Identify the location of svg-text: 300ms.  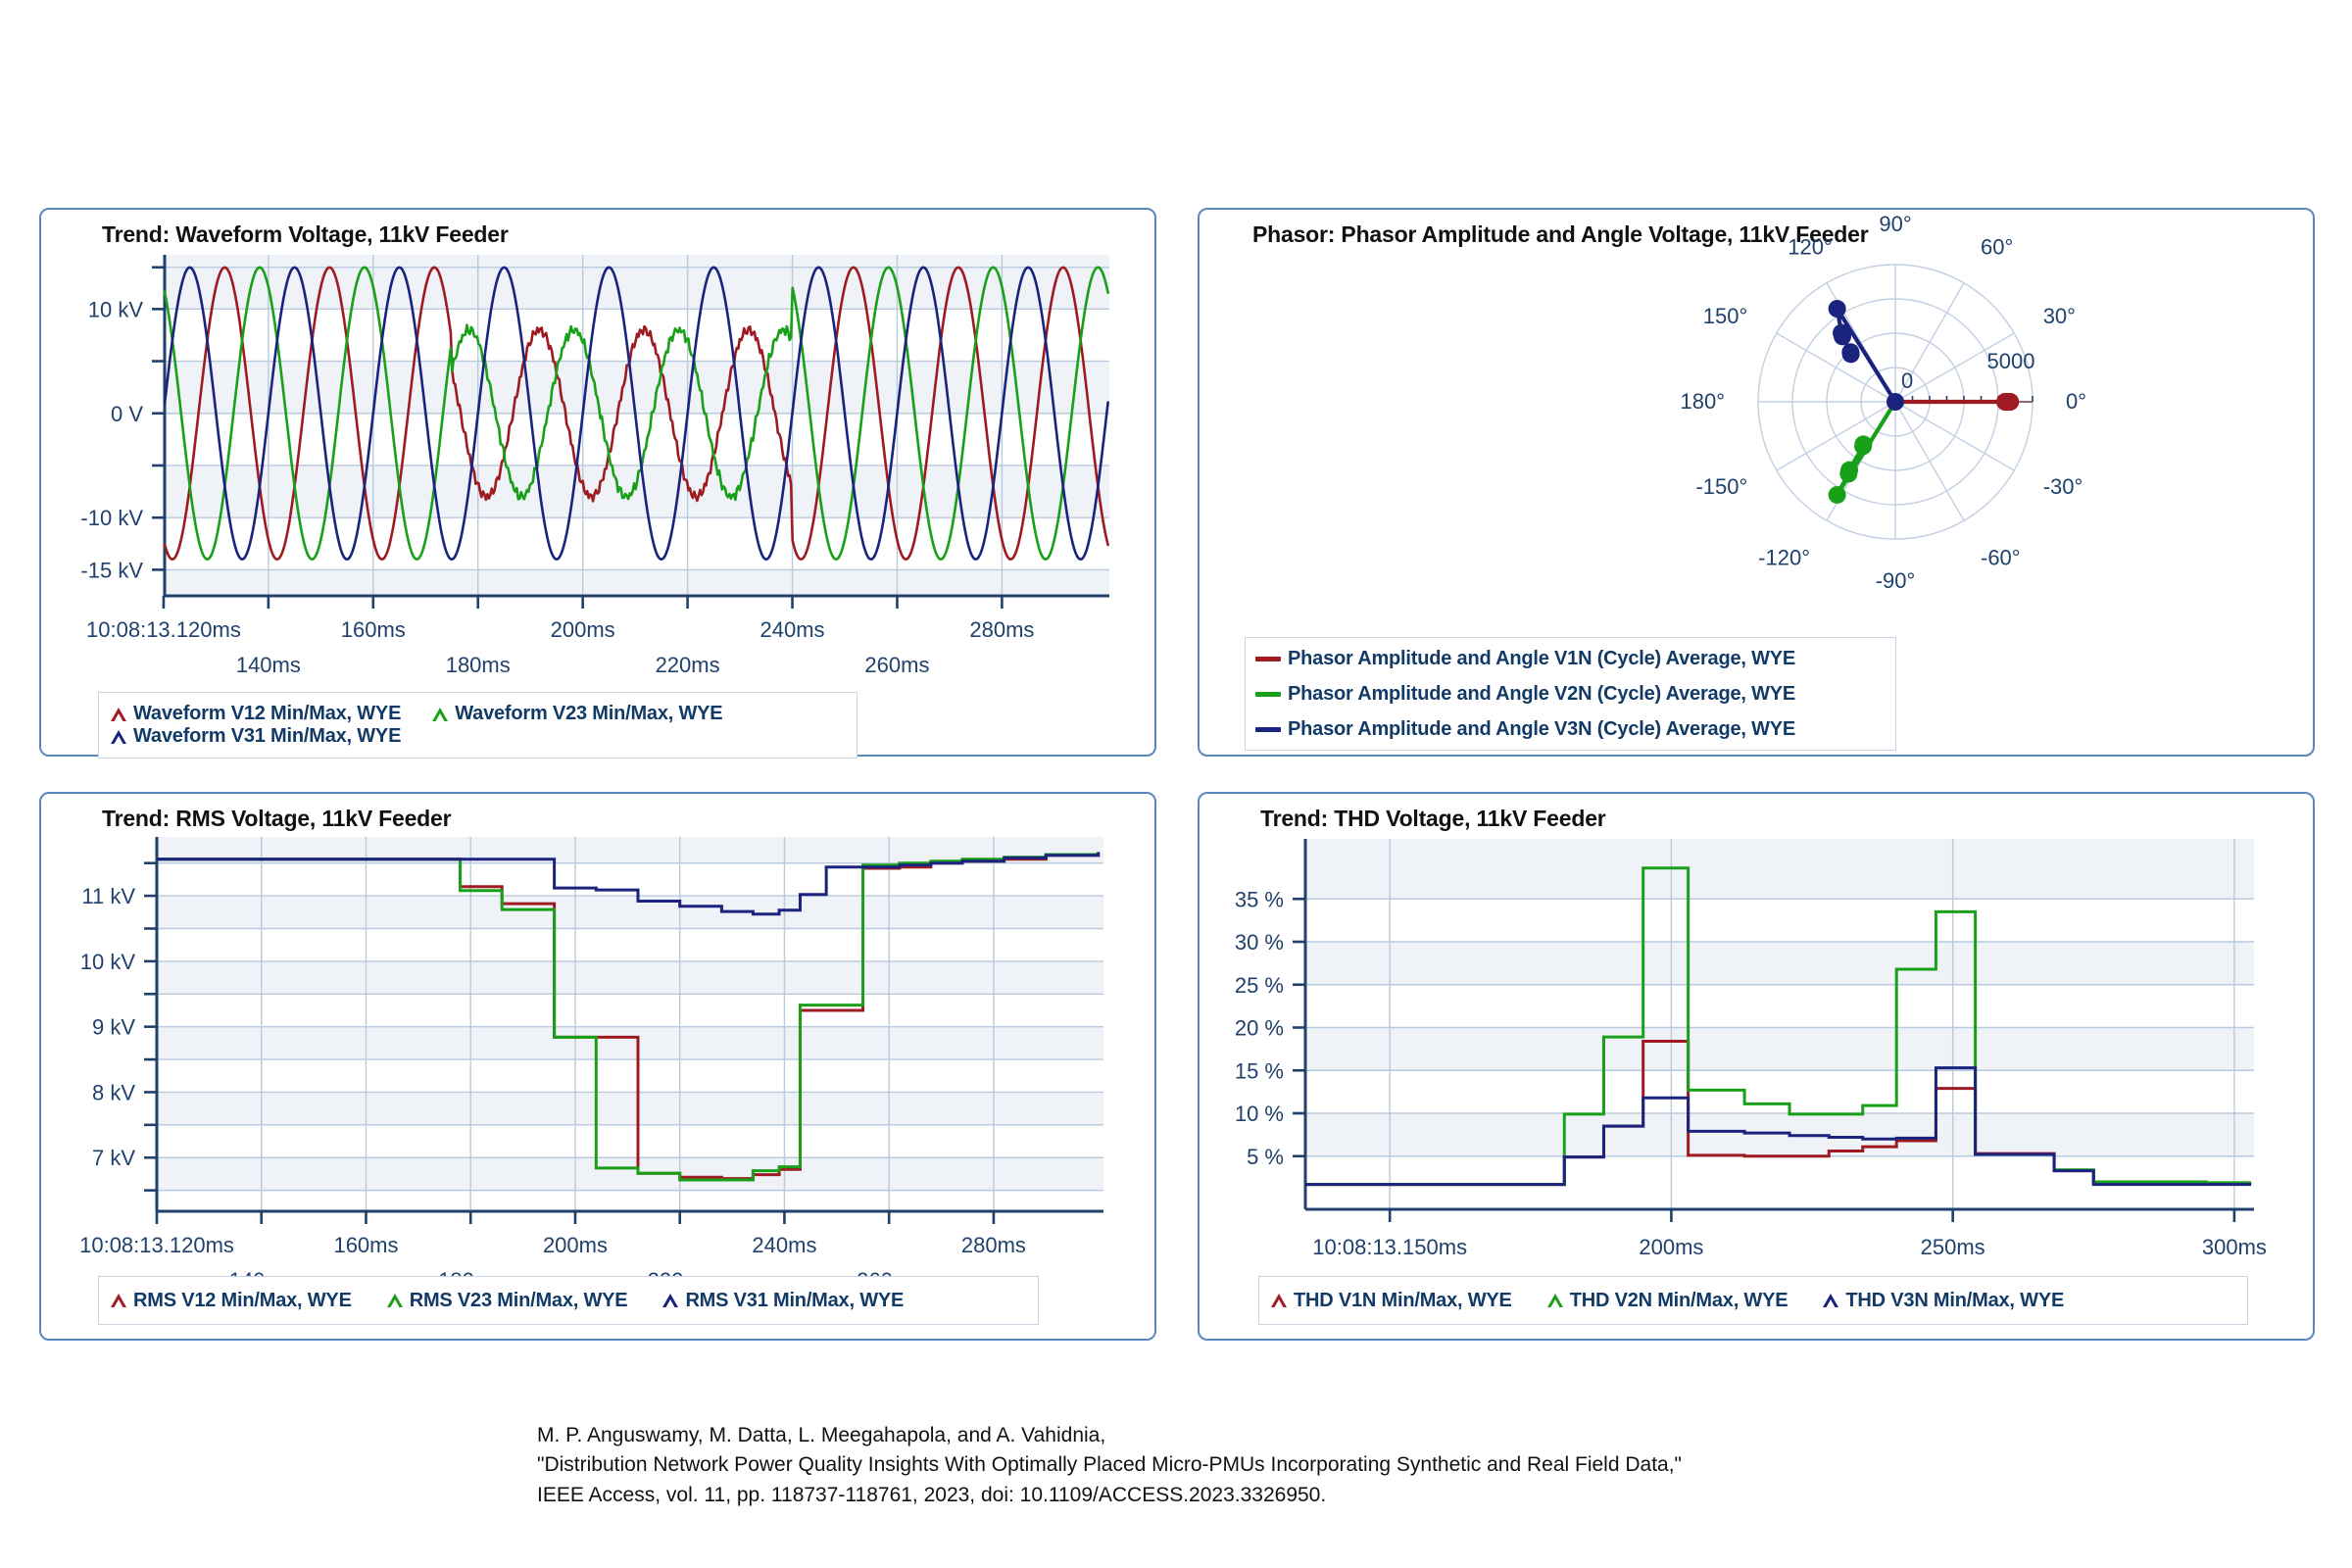
(2234, 1247).